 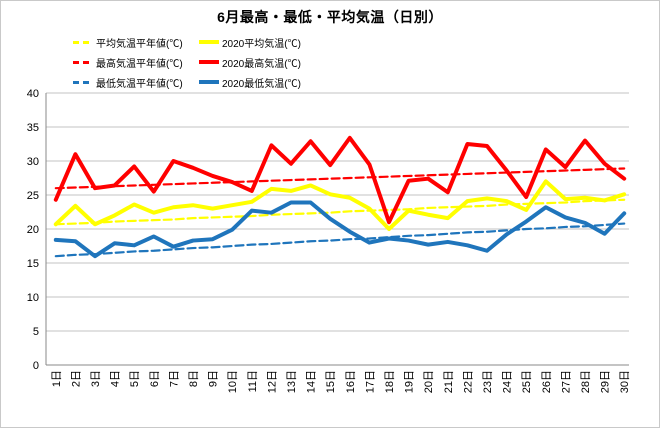 What do you see at coordinates (410, 381) in the screenshot?
I see `x-axis-tick-label: 19日` at bounding box center [410, 381].